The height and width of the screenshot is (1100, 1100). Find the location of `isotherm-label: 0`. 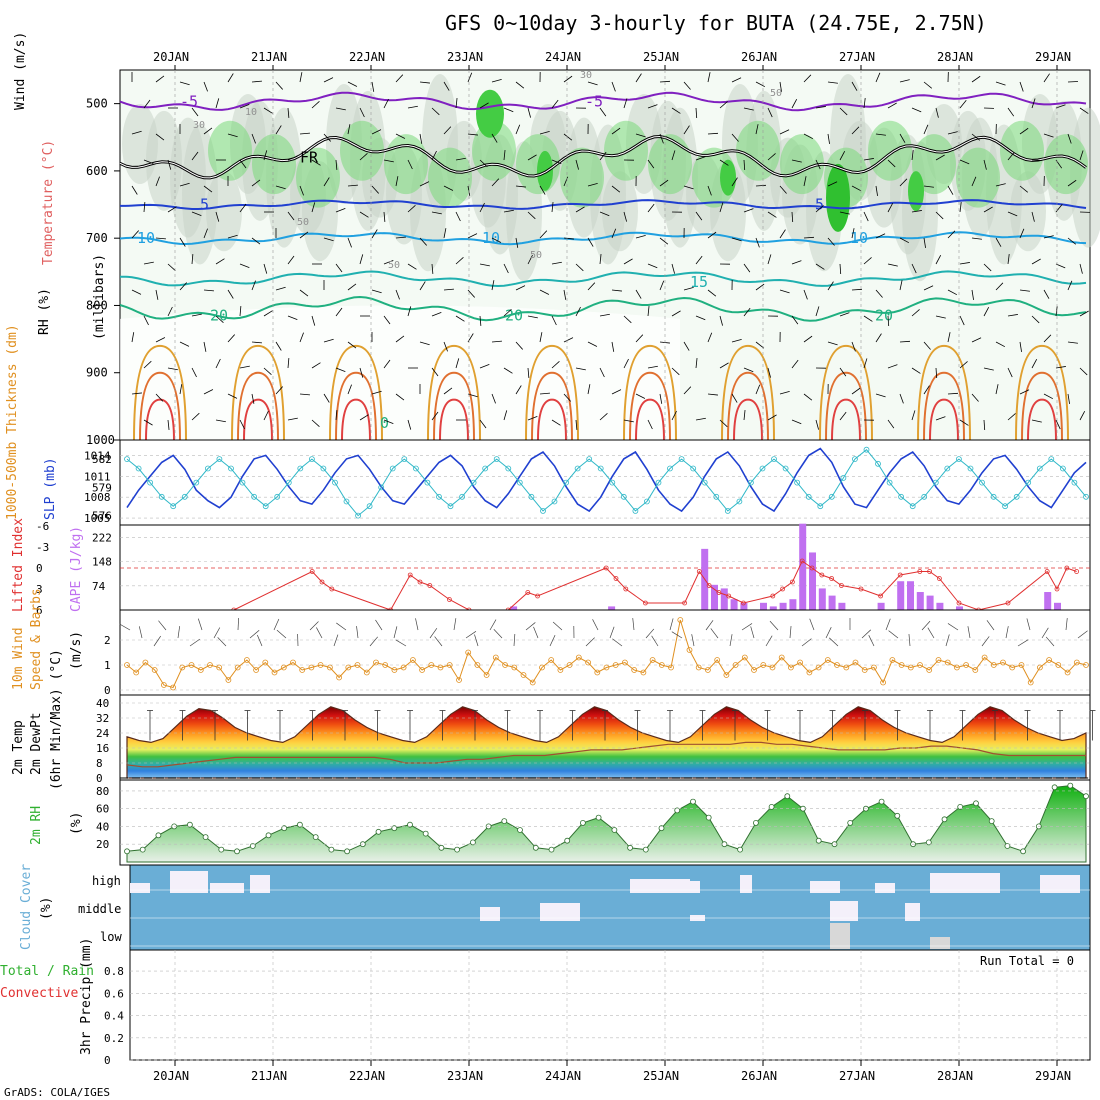

isotherm-label: 0 is located at coordinates (384, 423).